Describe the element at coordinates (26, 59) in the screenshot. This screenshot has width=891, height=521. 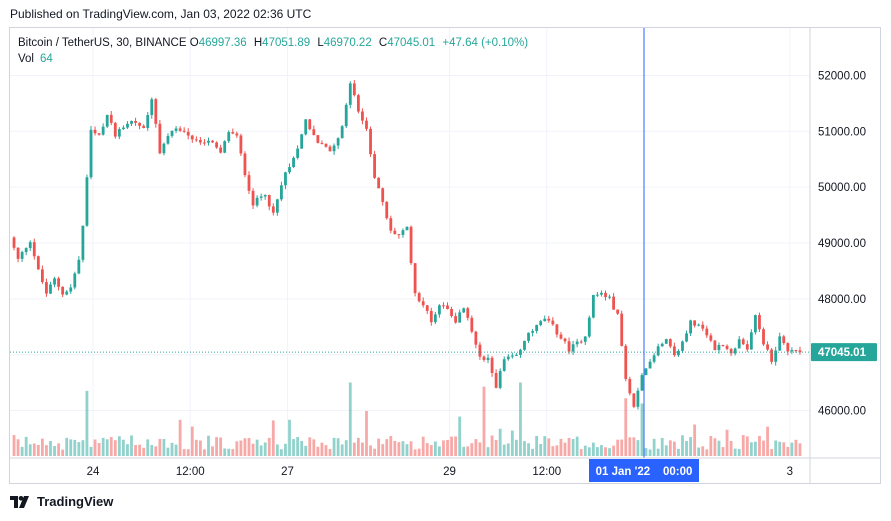
I see `volume-label: Vol` at that location.